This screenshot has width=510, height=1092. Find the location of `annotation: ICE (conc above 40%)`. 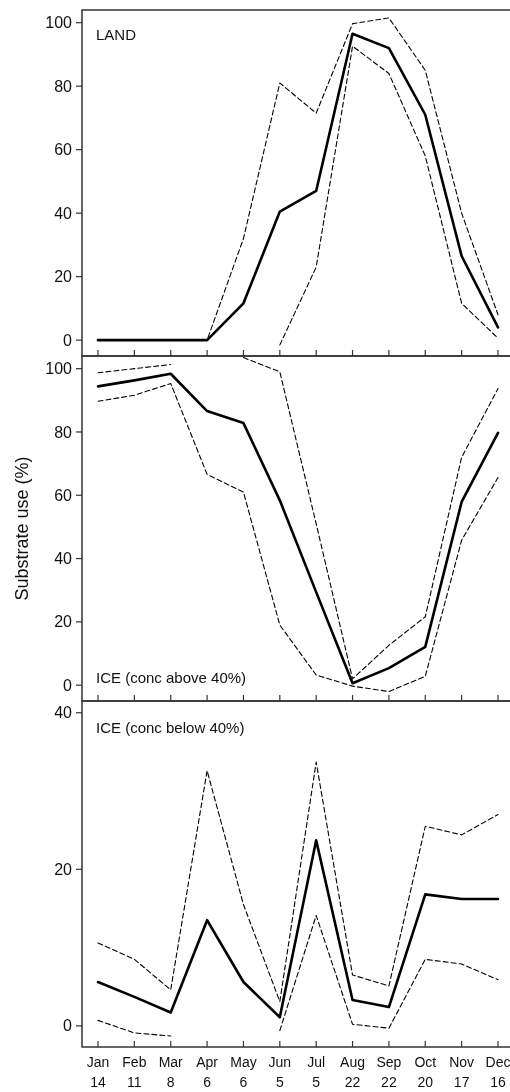

annotation: ICE (conc above 40%) is located at coordinates (171, 677).